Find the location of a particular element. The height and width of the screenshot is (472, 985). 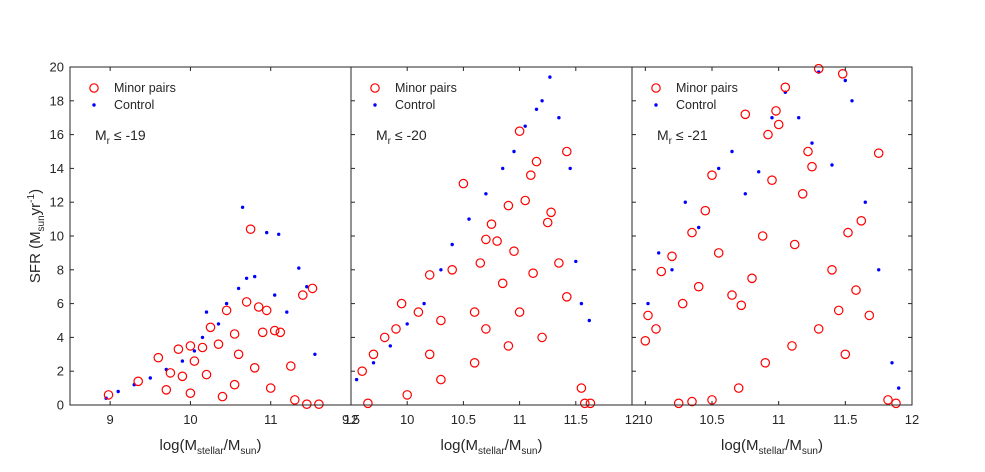

panel-right-legend-control-label: Control is located at coordinates (696, 105).